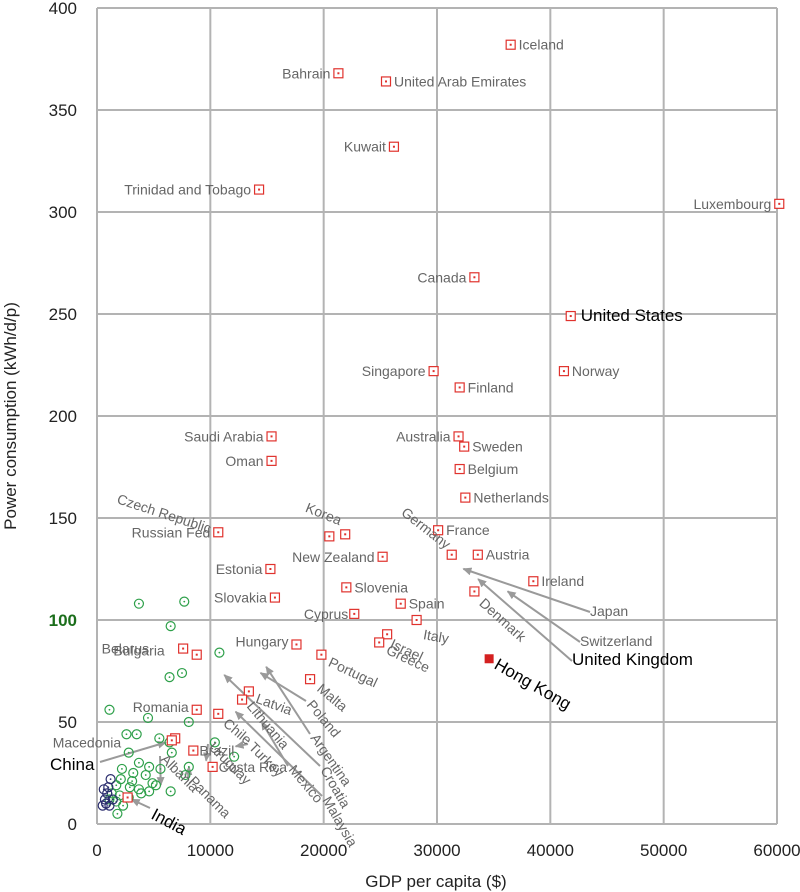 This screenshot has height=892, width=800. What do you see at coordinates (306, 73) in the screenshot?
I see `point-label-bahrain: Bahrain` at bounding box center [306, 73].